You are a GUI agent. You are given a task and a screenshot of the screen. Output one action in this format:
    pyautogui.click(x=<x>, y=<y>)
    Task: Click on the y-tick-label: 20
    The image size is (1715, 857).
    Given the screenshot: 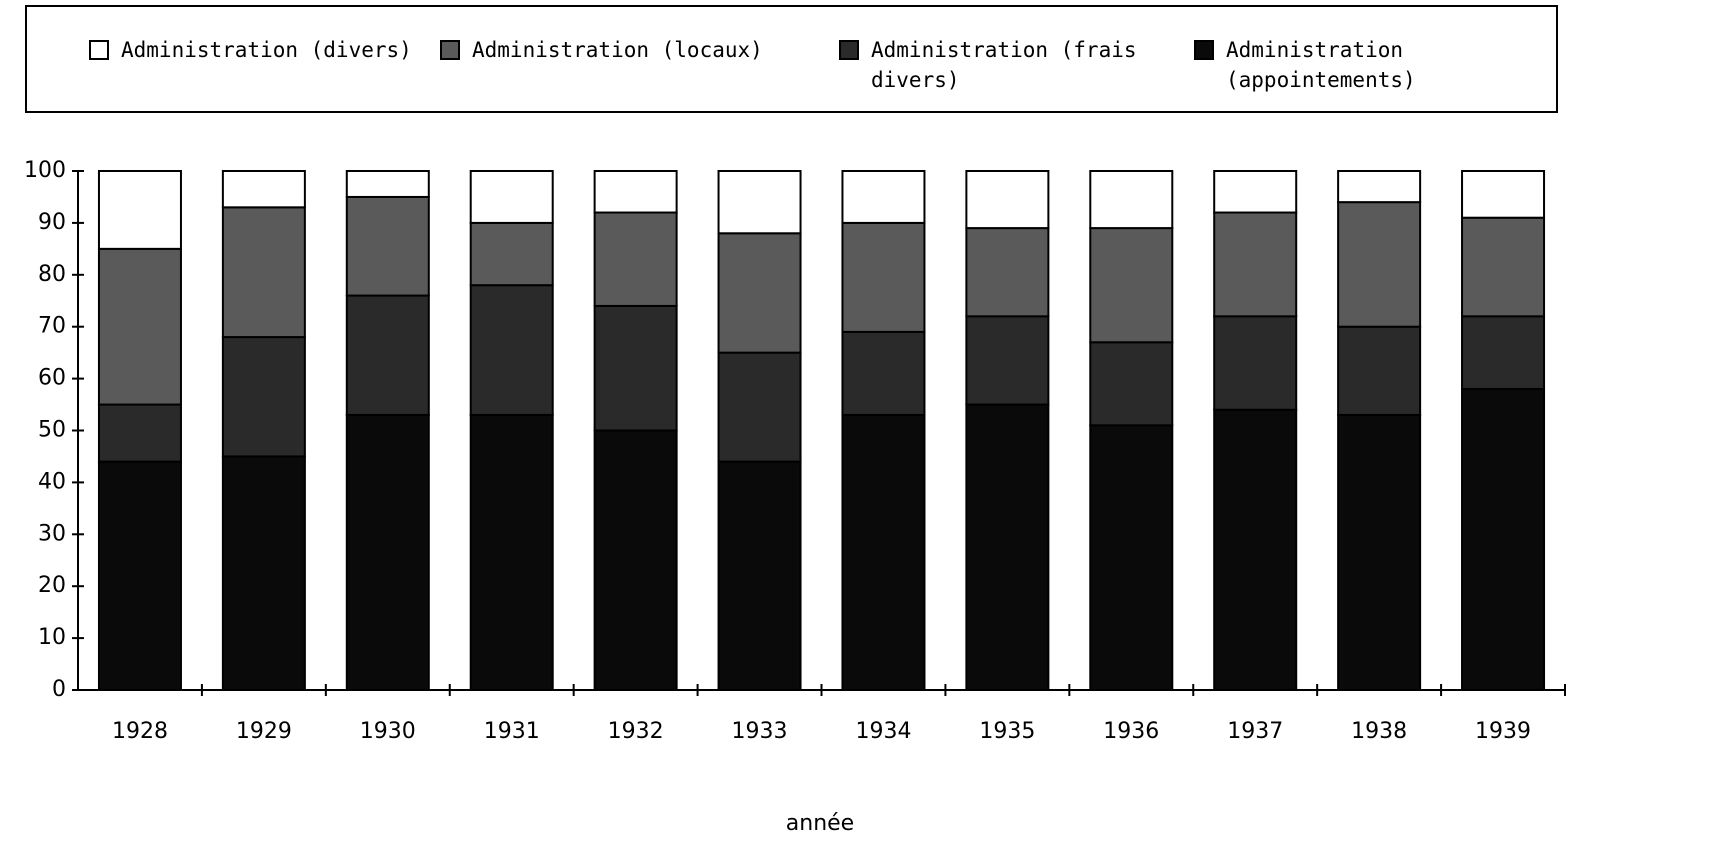 What is the action you would take?
    pyautogui.click(x=52, y=585)
    